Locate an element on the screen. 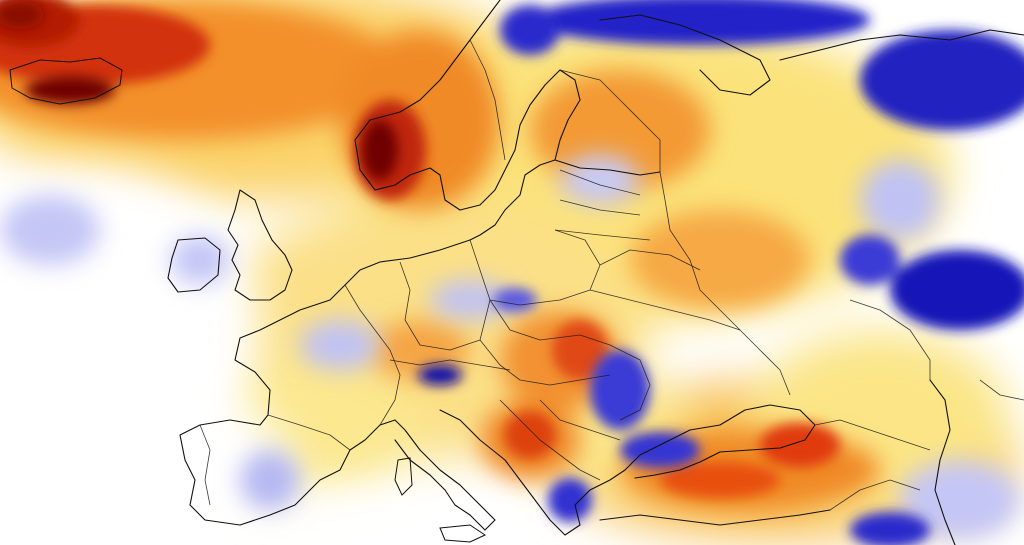  border-russia-west is located at coordinates (700, 251).